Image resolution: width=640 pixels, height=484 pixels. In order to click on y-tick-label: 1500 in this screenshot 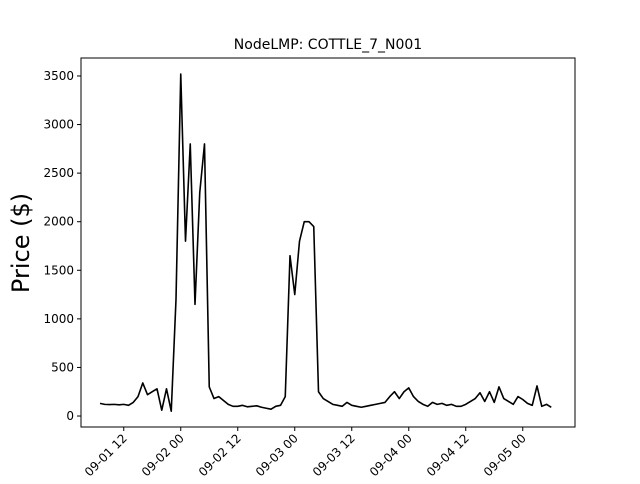, I will do `click(58, 270)`.